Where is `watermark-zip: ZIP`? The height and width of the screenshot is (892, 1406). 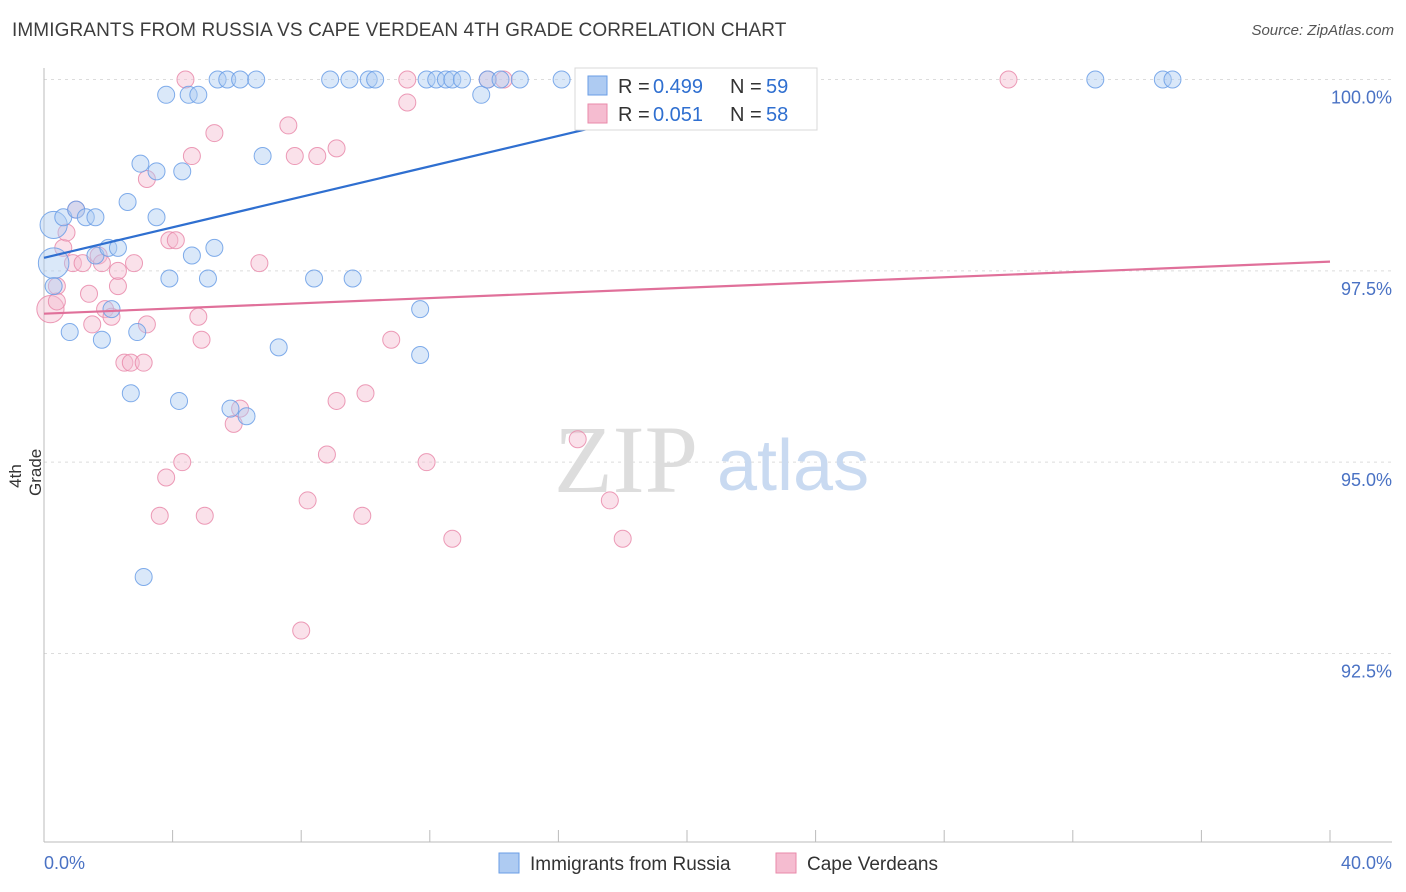 watermark-zip: ZIP is located at coordinates (626, 459).